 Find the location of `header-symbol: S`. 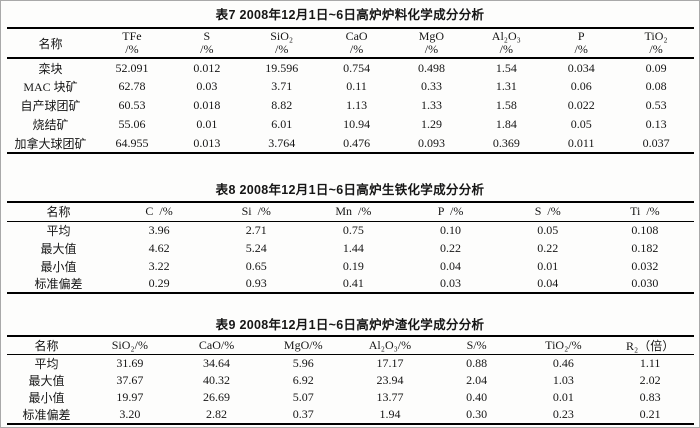

header-symbol: S is located at coordinates (207, 36).